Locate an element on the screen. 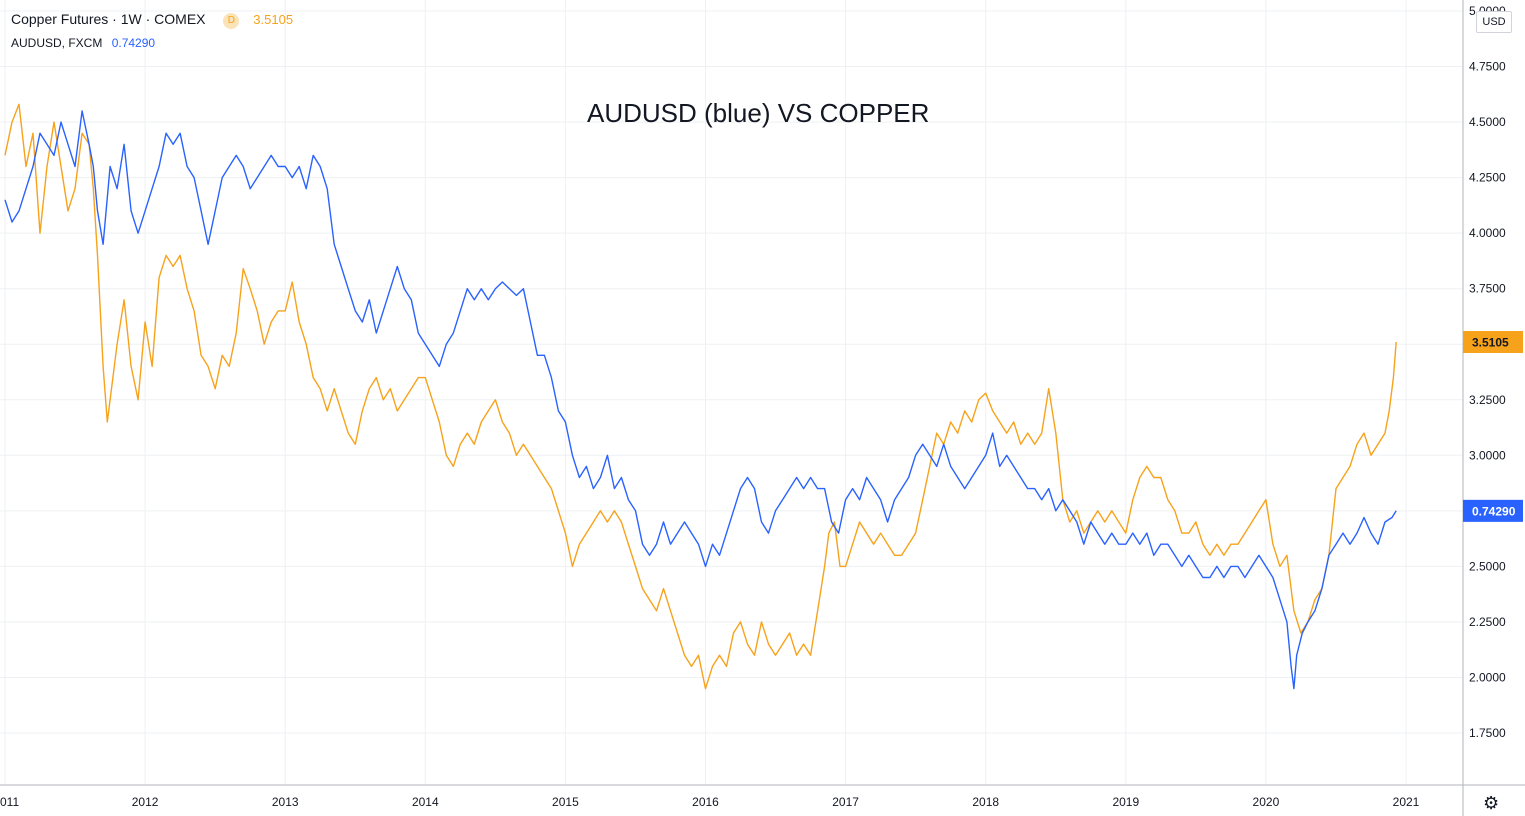  y-tick-label: 4.2500 is located at coordinates (1487, 178).